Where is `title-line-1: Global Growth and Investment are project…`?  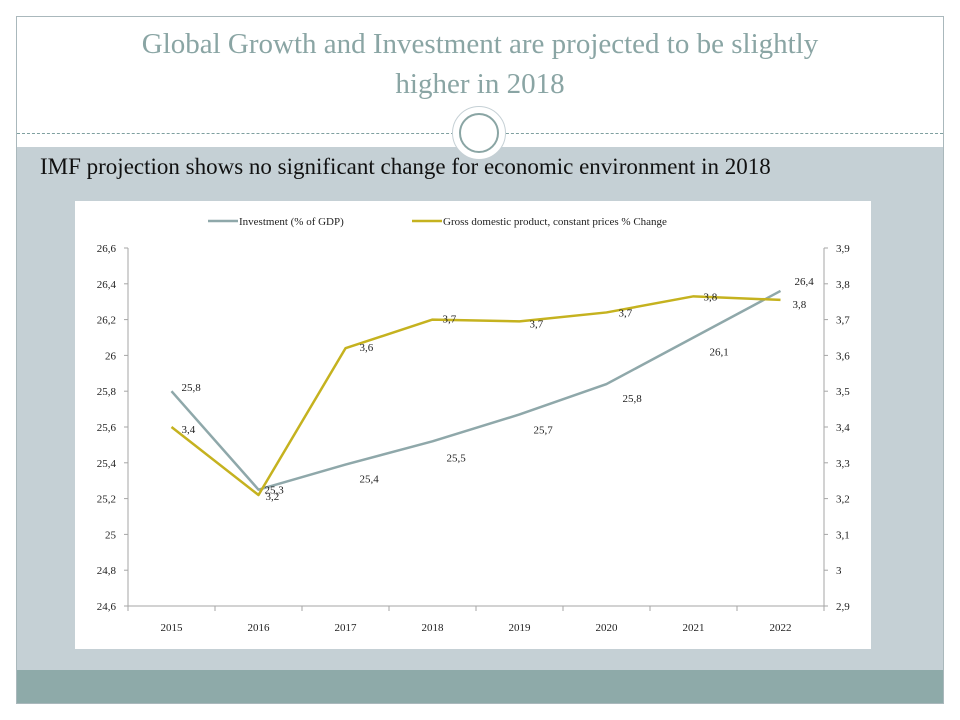 title-line-1: Global Growth and Investment are project… is located at coordinates (480, 44).